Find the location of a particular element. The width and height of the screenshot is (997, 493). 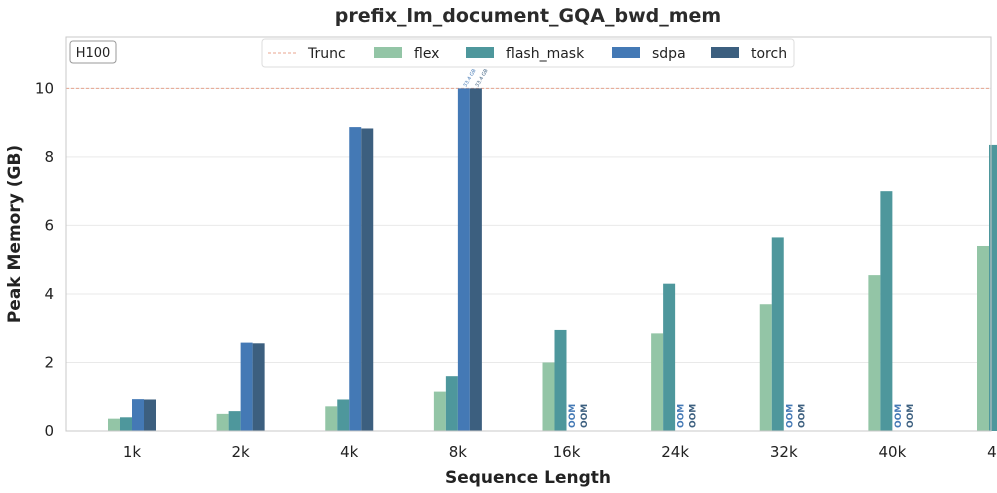

y-tick-label: 0 is located at coordinates (49, 431).